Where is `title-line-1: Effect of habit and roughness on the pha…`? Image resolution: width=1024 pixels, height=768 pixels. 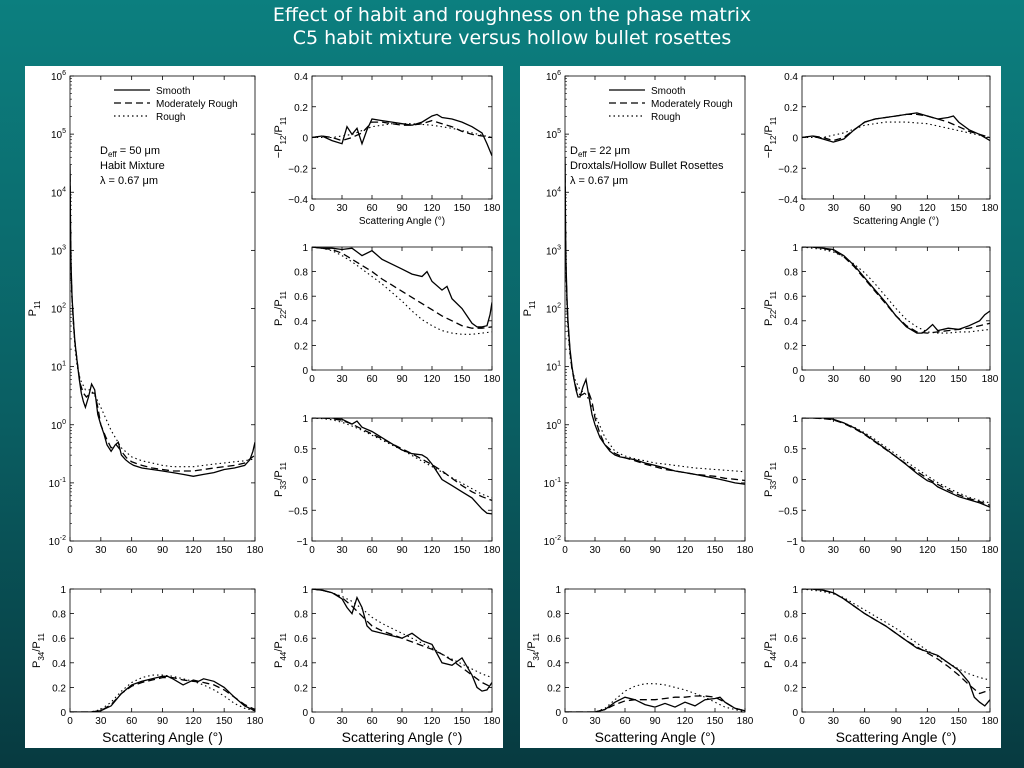
title-line-1: Effect of habit and roughness on the pha… is located at coordinates (512, 15).